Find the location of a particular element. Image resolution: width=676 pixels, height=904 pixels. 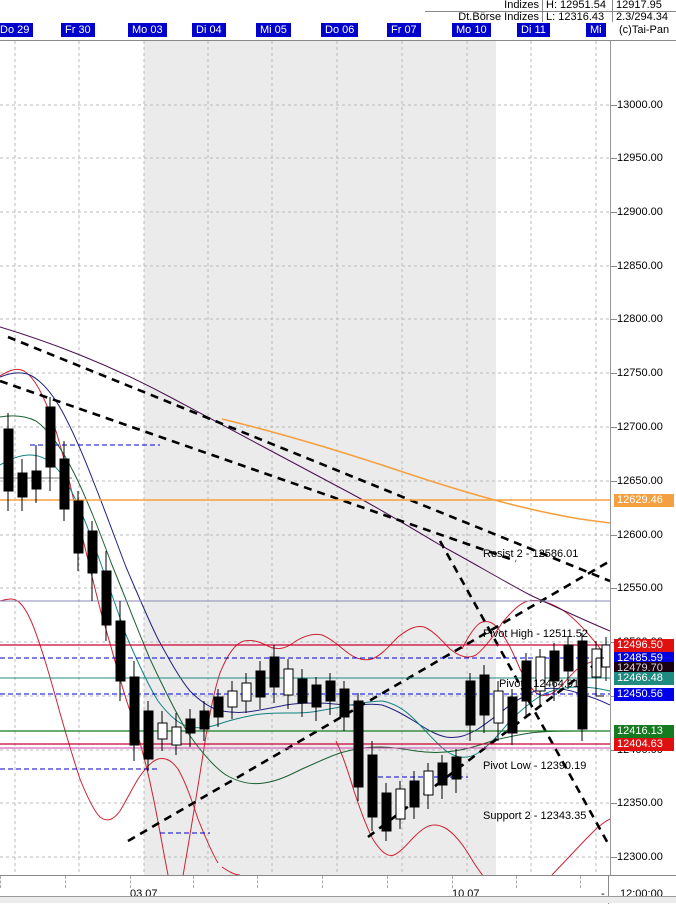

date-tag: Mi is located at coordinates (596, 30).